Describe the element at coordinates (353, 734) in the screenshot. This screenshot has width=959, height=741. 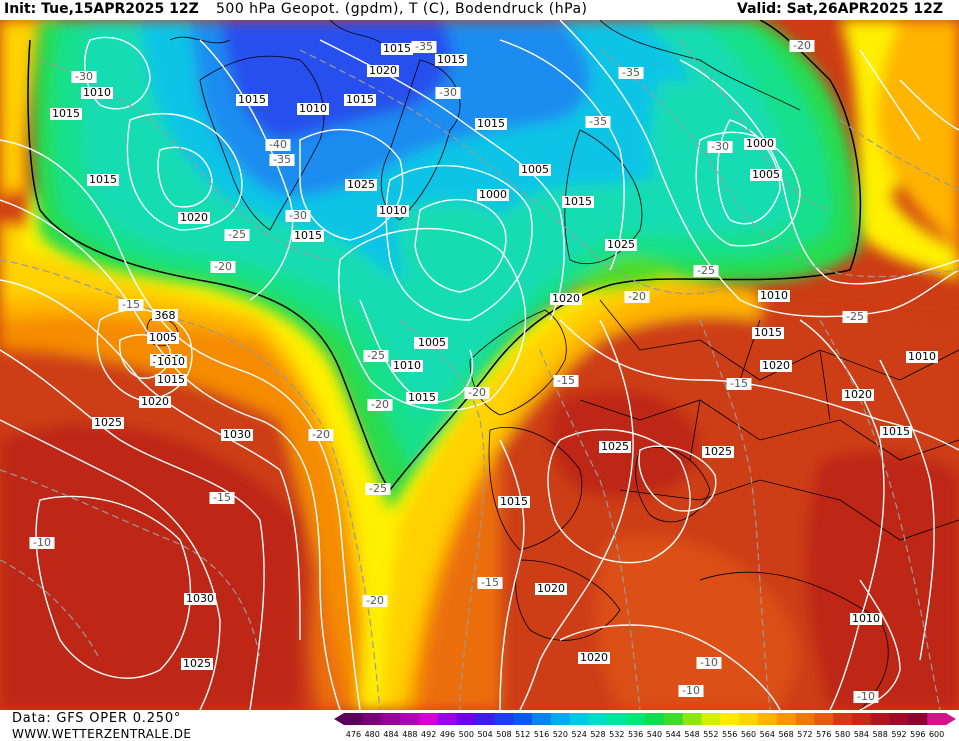
I see `legend-tick-label: 476` at that location.